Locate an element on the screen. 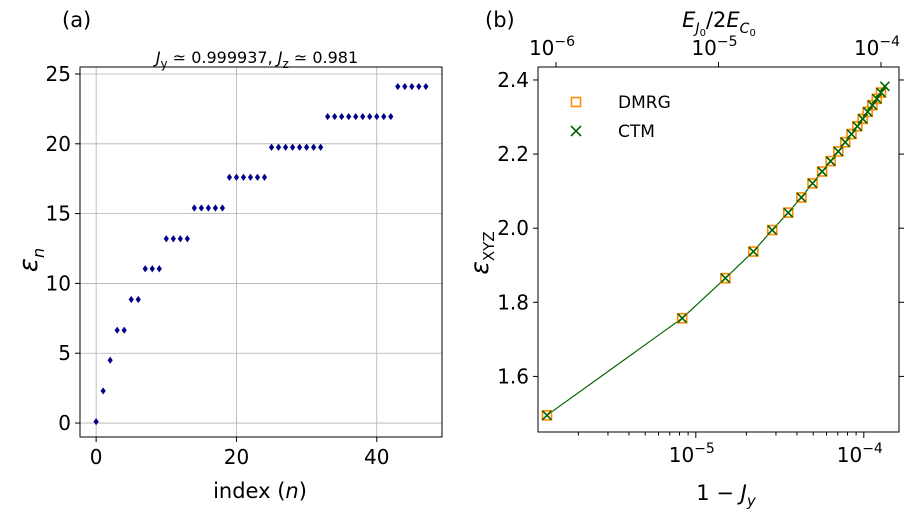  title-j2-sub: z is located at coordinates (285, 64).